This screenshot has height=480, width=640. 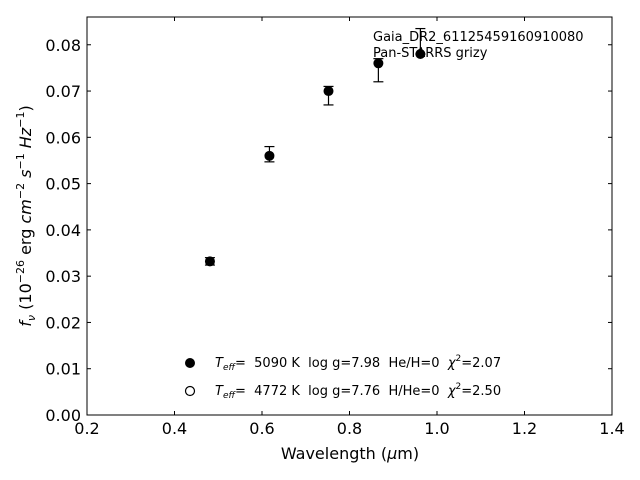 I want to click on y-tick-label: 0.07, so click(x=63, y=91).